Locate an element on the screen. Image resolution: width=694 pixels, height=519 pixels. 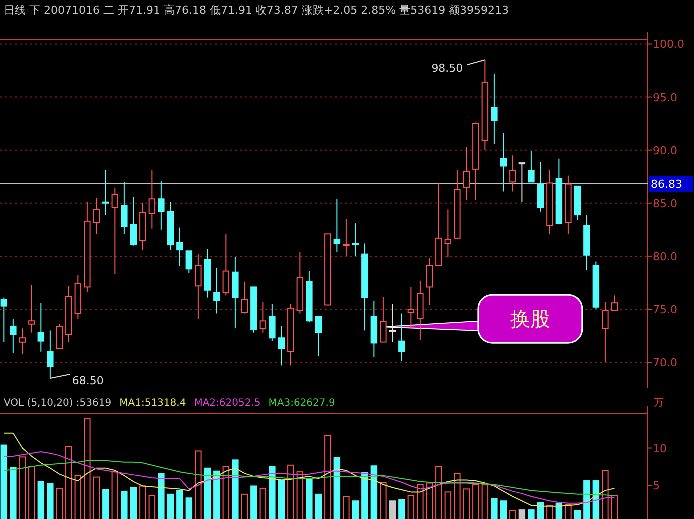
y-tick-label: 85.0 is located at coordinates (665, 203).